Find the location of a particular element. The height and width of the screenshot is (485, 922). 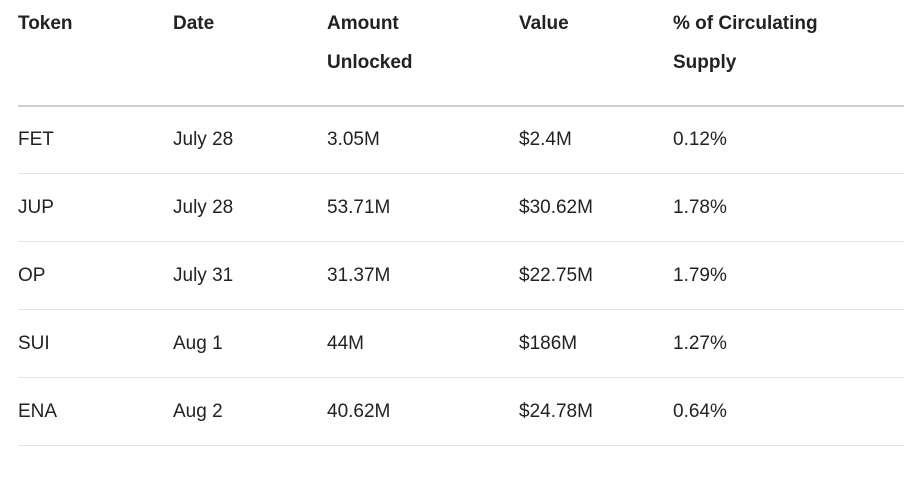

column-header-amount-unlocked: Amount Unlocked is located at coordinates (423, 53).